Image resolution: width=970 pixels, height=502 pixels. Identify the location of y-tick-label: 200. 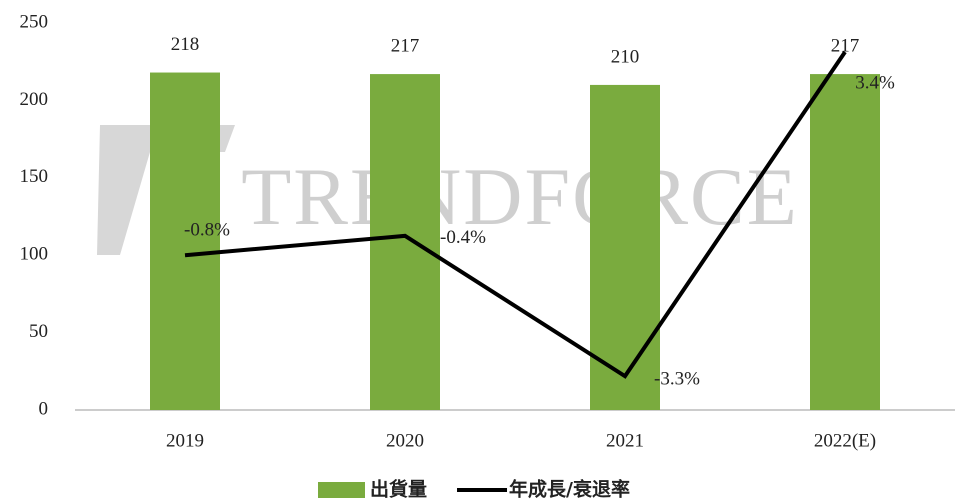
(34, 99).